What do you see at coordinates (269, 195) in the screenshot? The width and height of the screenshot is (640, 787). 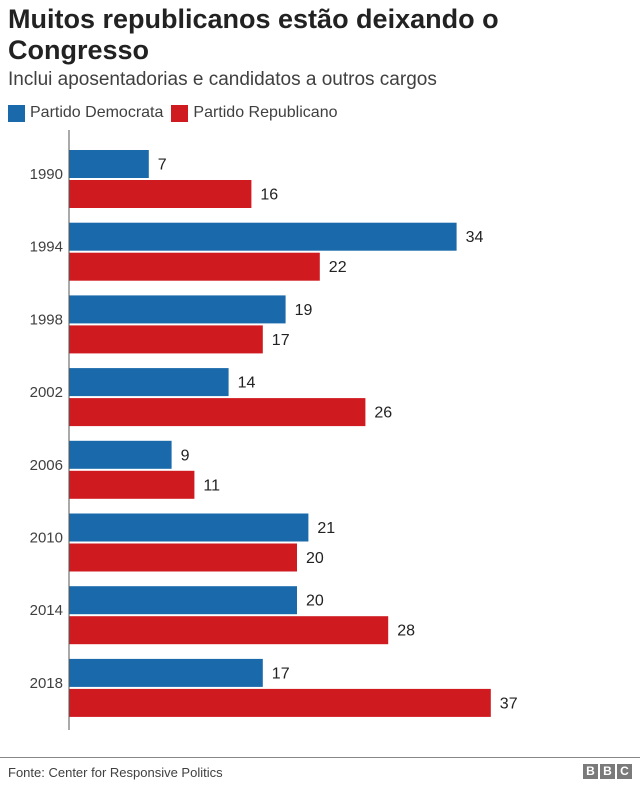 I see `data-label: 16` at bounding box center [269, 195].